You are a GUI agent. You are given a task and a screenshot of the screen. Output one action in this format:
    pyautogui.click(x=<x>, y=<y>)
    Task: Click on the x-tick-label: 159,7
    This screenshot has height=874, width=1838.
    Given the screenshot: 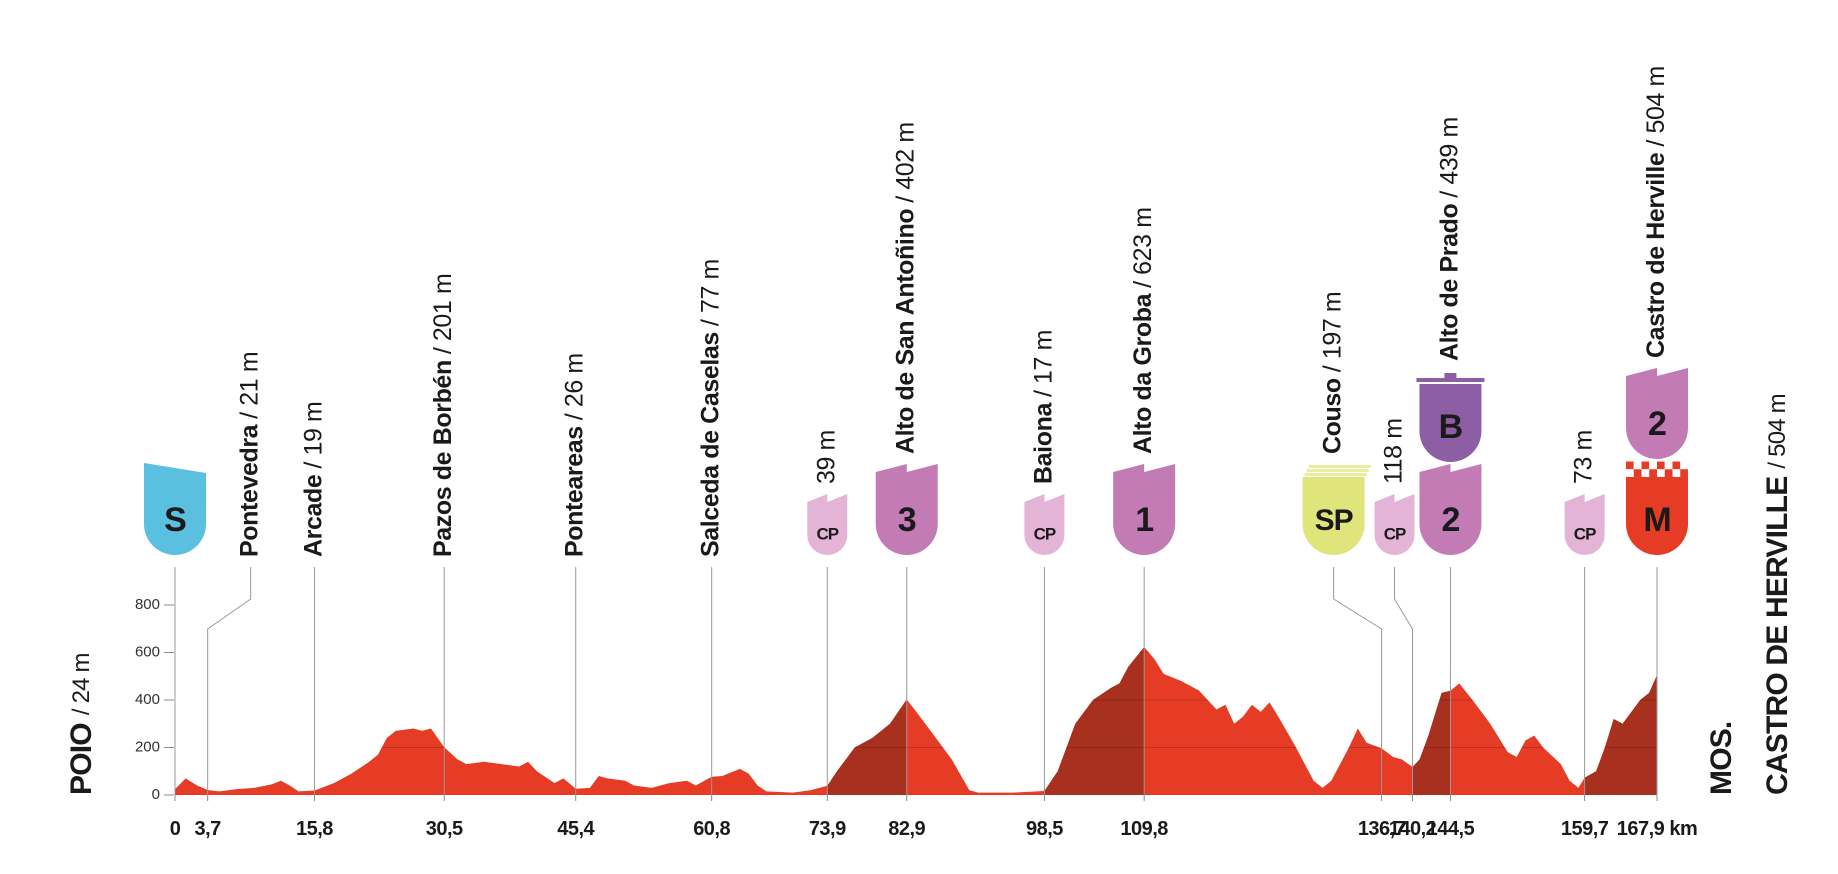 What is the action you would take?
    pyautogui.click(x=1585, y=829)
    